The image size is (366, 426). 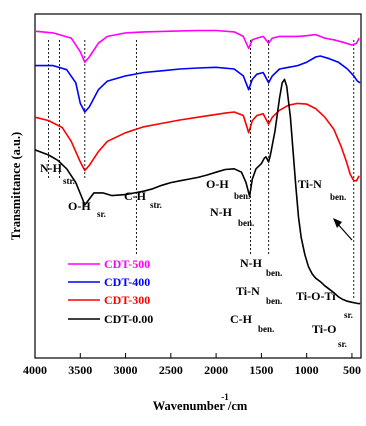 What do you see at coordinates (342, 344) in the screenshot?
I see `annotation-tio-sr-sub: sr.` at bounding box center [342, 344].